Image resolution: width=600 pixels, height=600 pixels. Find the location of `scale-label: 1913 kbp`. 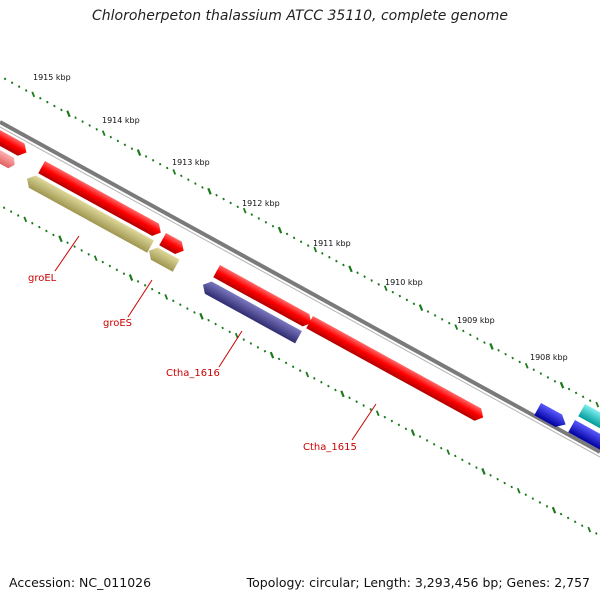

scale-label: 1913 kbp is located at coordinates (191, 162).